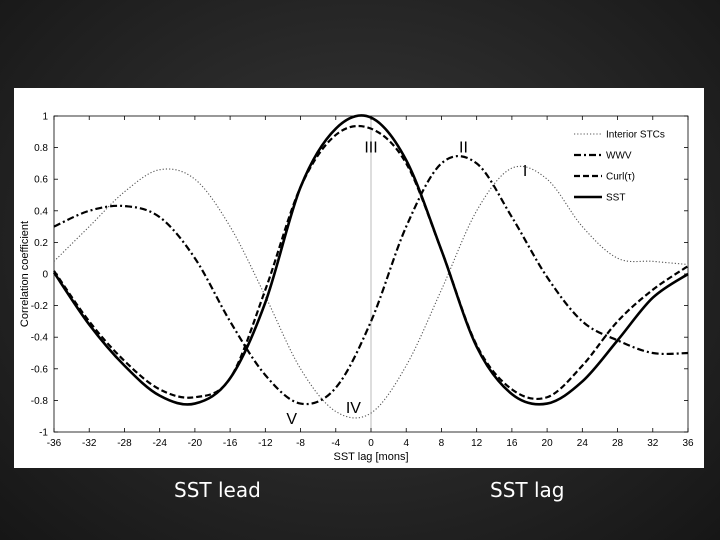 The height and width of the screenshot is (540, 720). What do you see at coordinates (548, 443) in the screenshot?
I see `x-tick-label: 20` at bounding box center [548, 443].